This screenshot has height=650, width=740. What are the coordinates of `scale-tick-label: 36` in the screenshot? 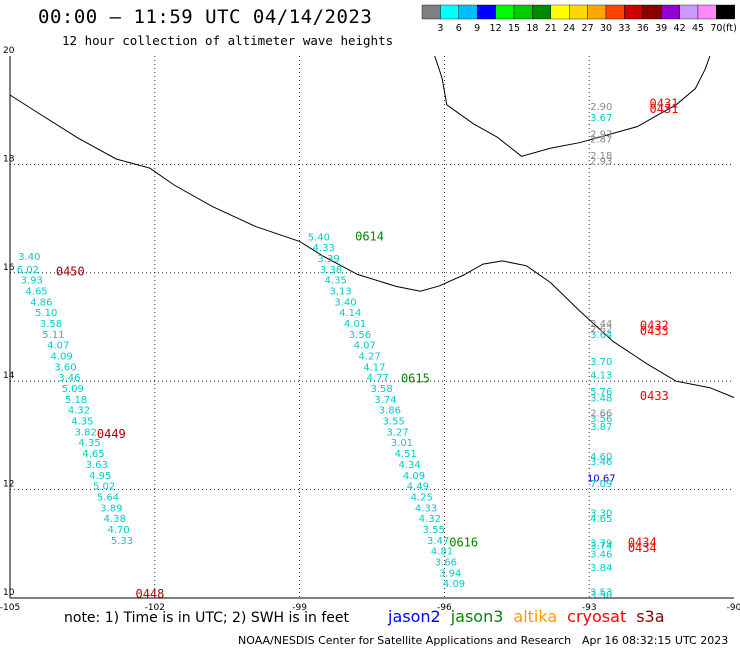 It's located at (643, 28).